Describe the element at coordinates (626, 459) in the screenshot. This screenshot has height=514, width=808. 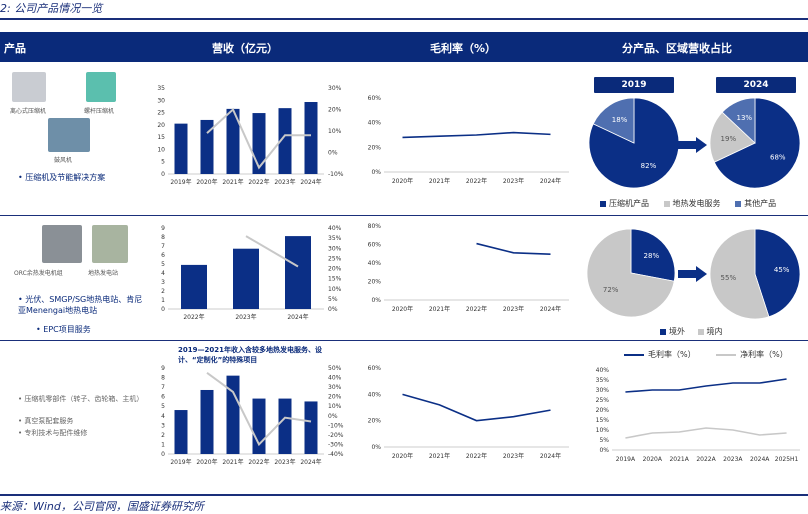
I see `x-tick-label: 2019A` at that location.